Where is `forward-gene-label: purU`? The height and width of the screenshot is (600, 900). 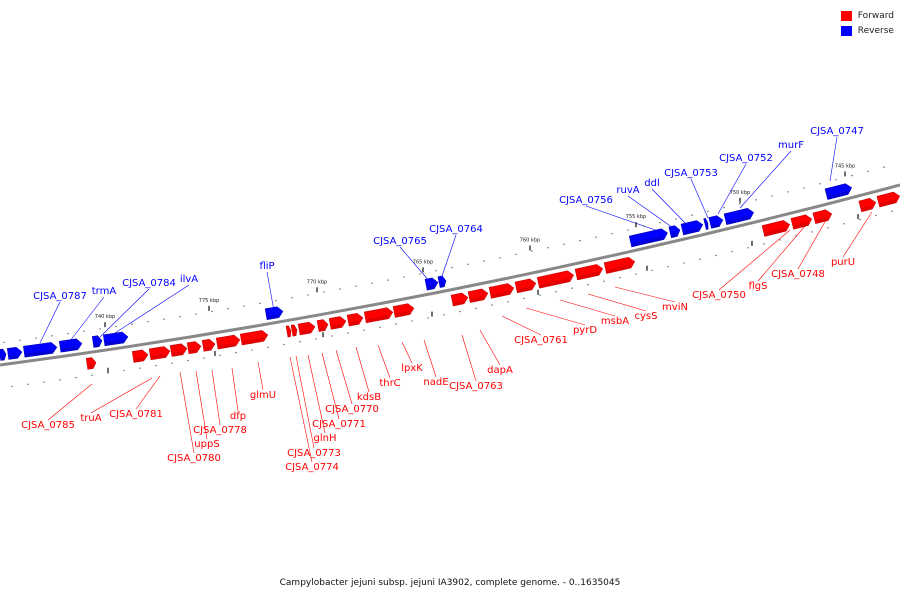
forward-gene-label: purU is located at coordinates (843, 262).